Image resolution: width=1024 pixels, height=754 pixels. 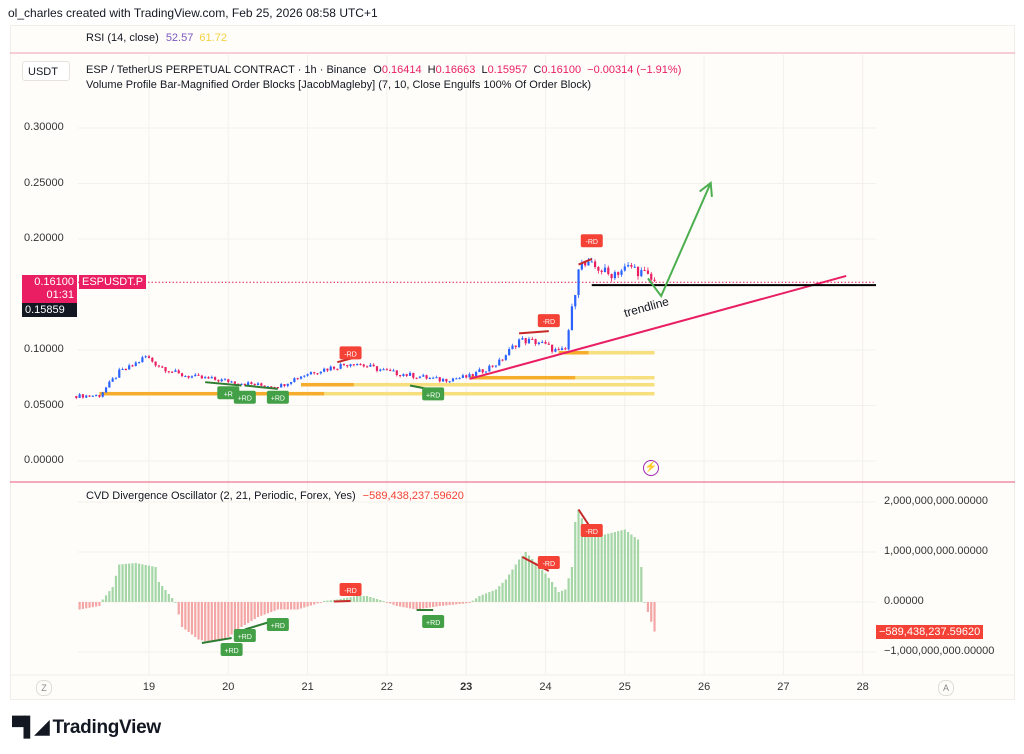 I want to click on drawings, so click(x=672, y=280).